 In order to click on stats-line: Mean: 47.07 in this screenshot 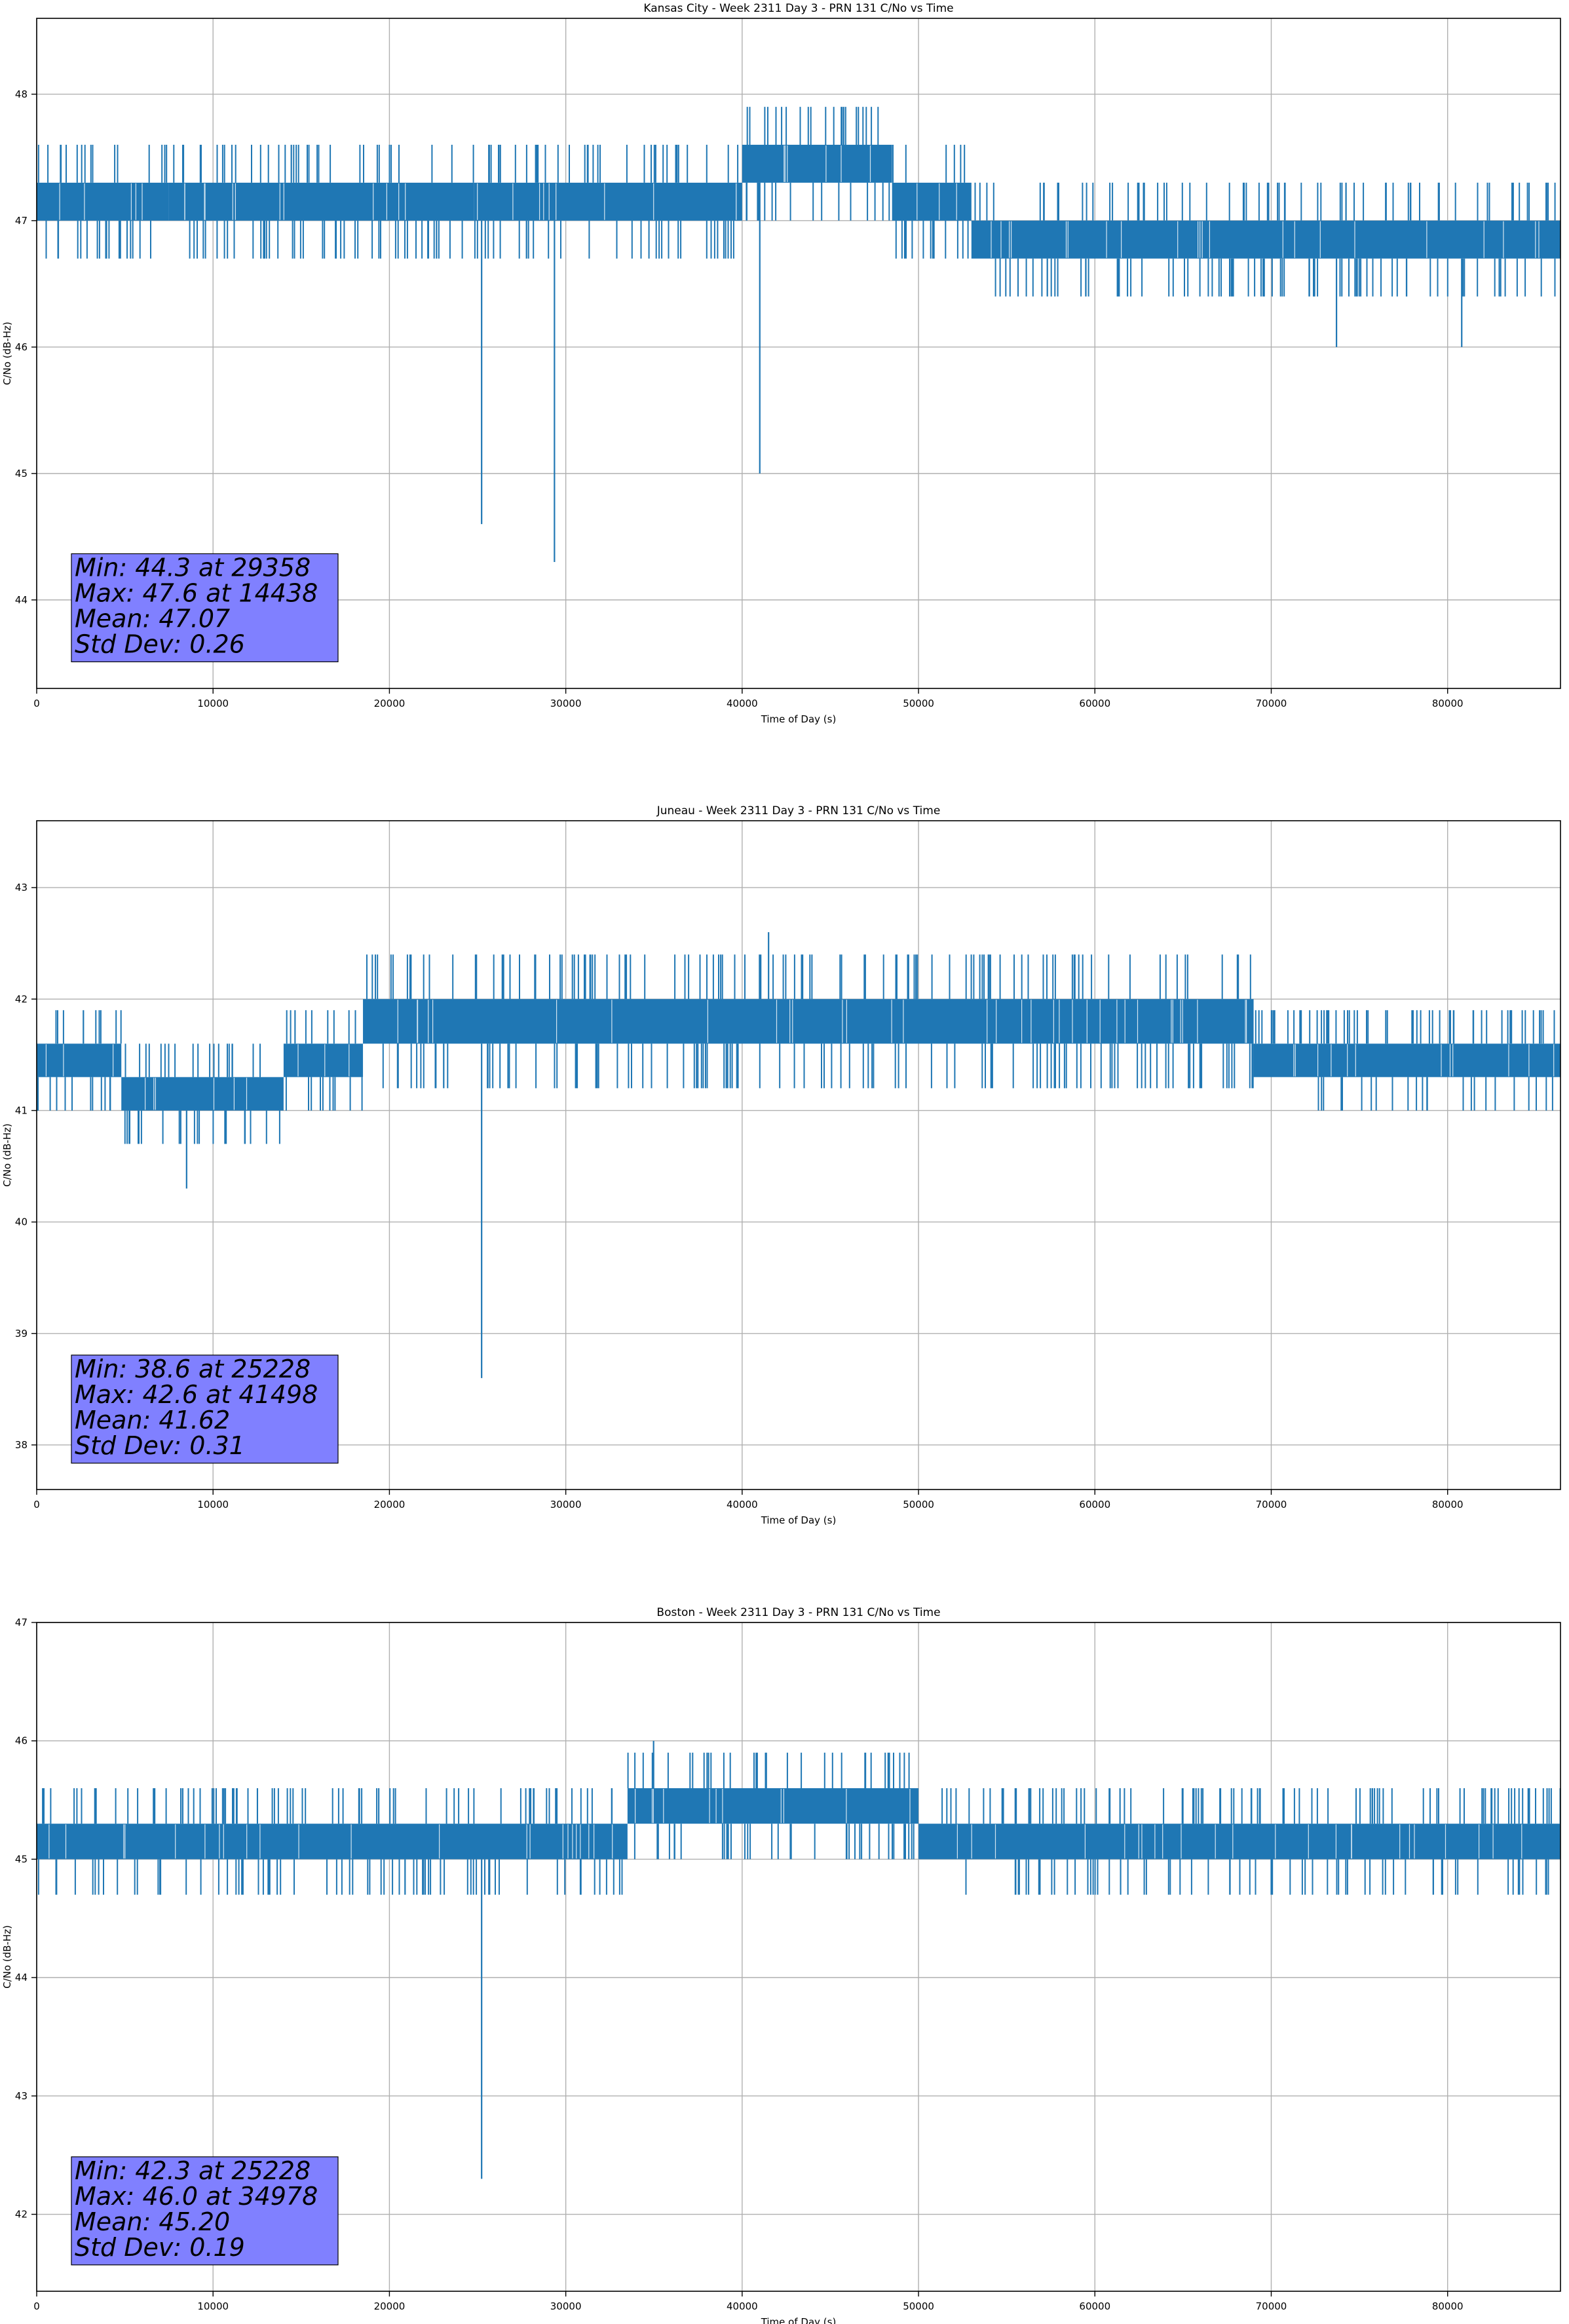, I will do `click(152, 618)`.